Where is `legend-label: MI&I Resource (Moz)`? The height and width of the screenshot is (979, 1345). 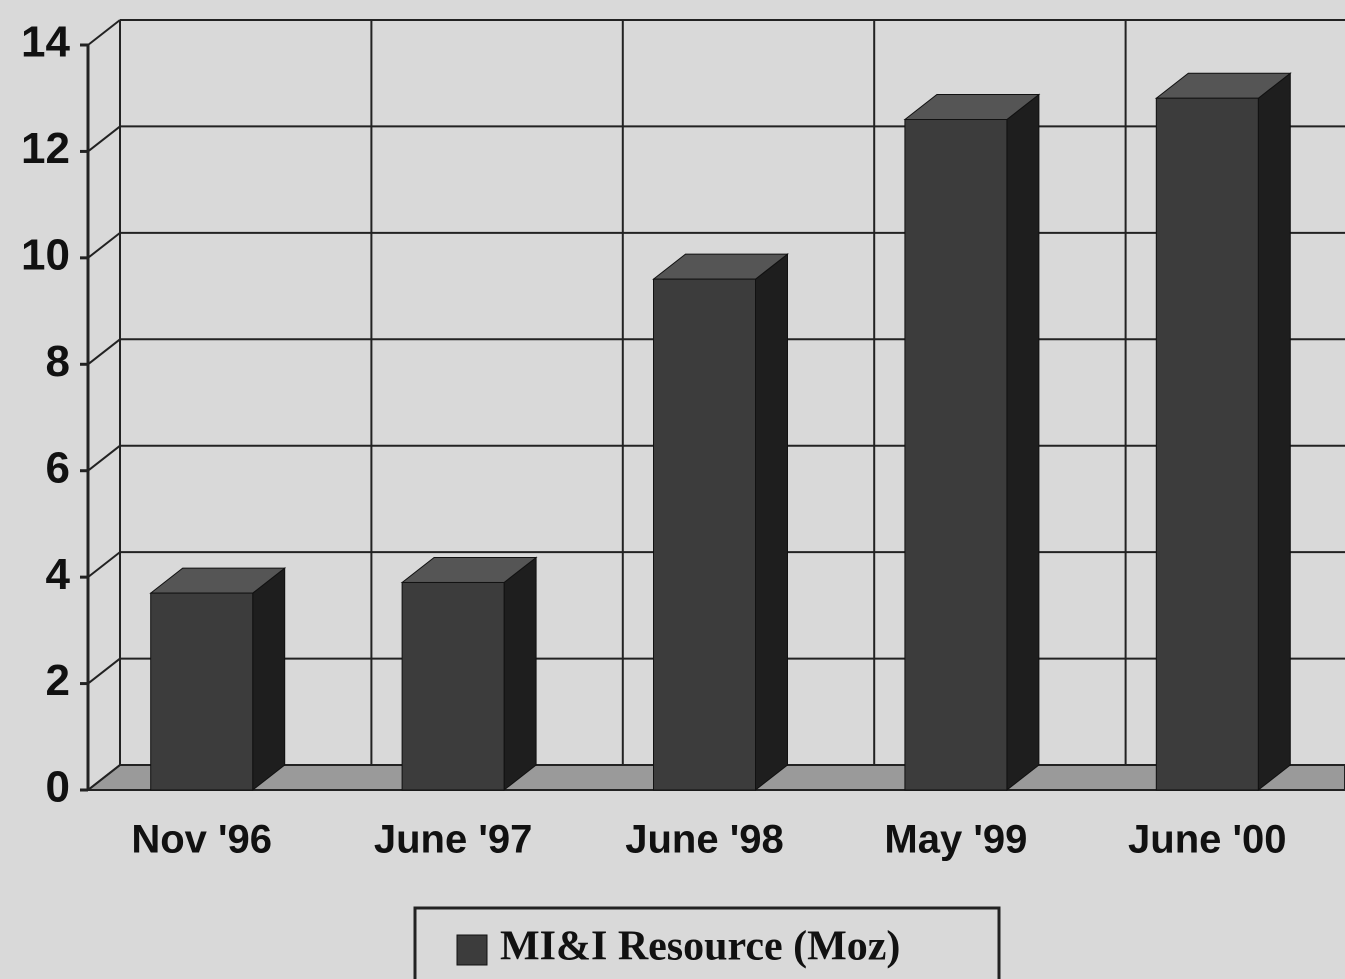 legend-label: MI&I Resource (Moz) is located at coordinates (700, 947).